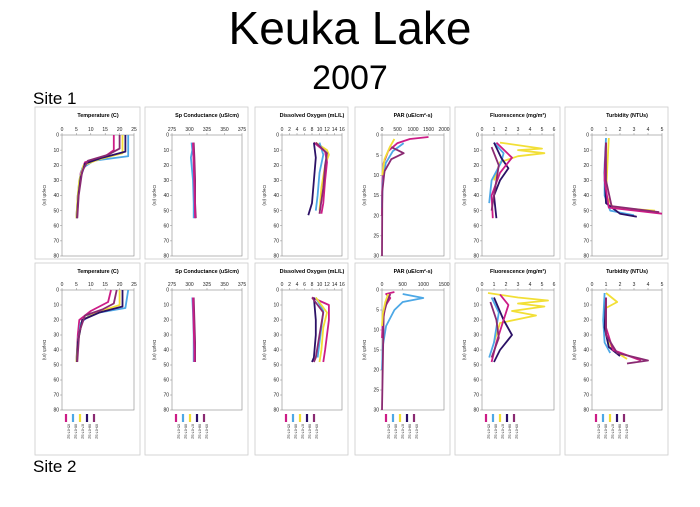 The image size is (700, 507). Describe the element at coordinates (342, 130) in the screenshot. I see `x-tick-label: 16` at that location.